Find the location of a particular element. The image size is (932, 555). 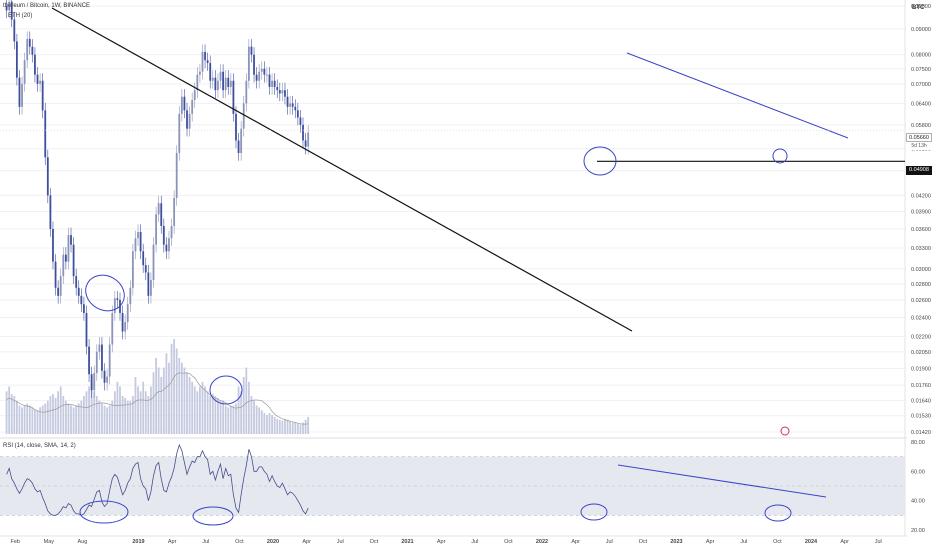

rsi-axis-tick: 60.00 is located at coordinates (918, 472).